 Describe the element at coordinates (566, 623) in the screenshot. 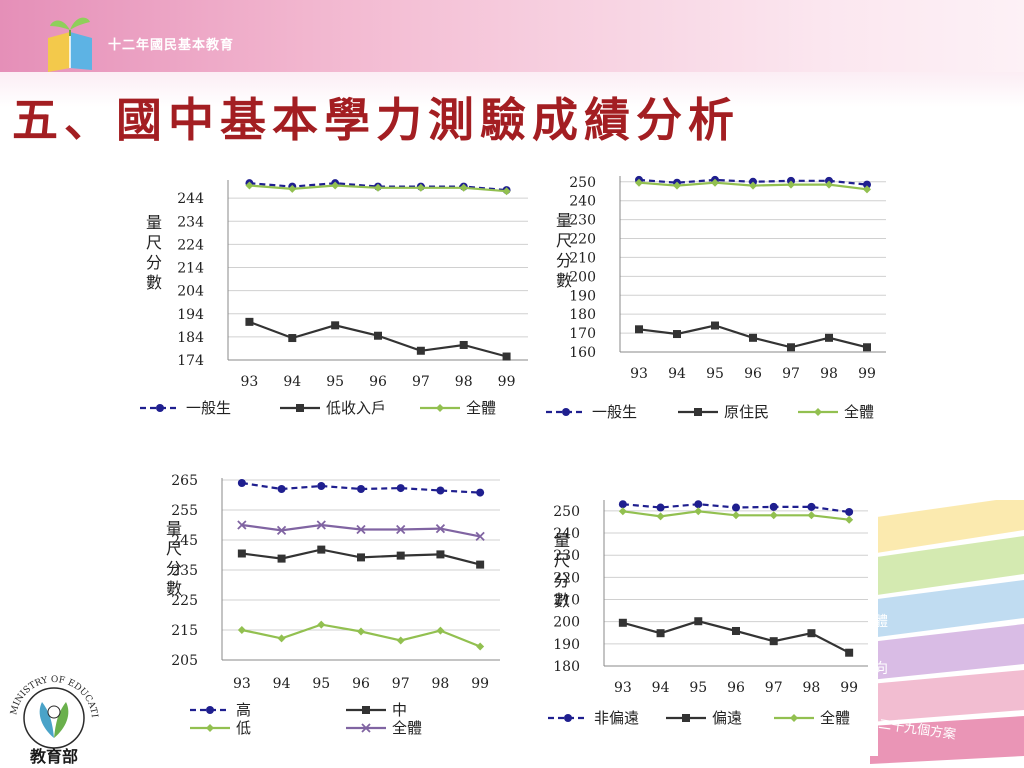

I see `y-tick-label: 200` at that location.